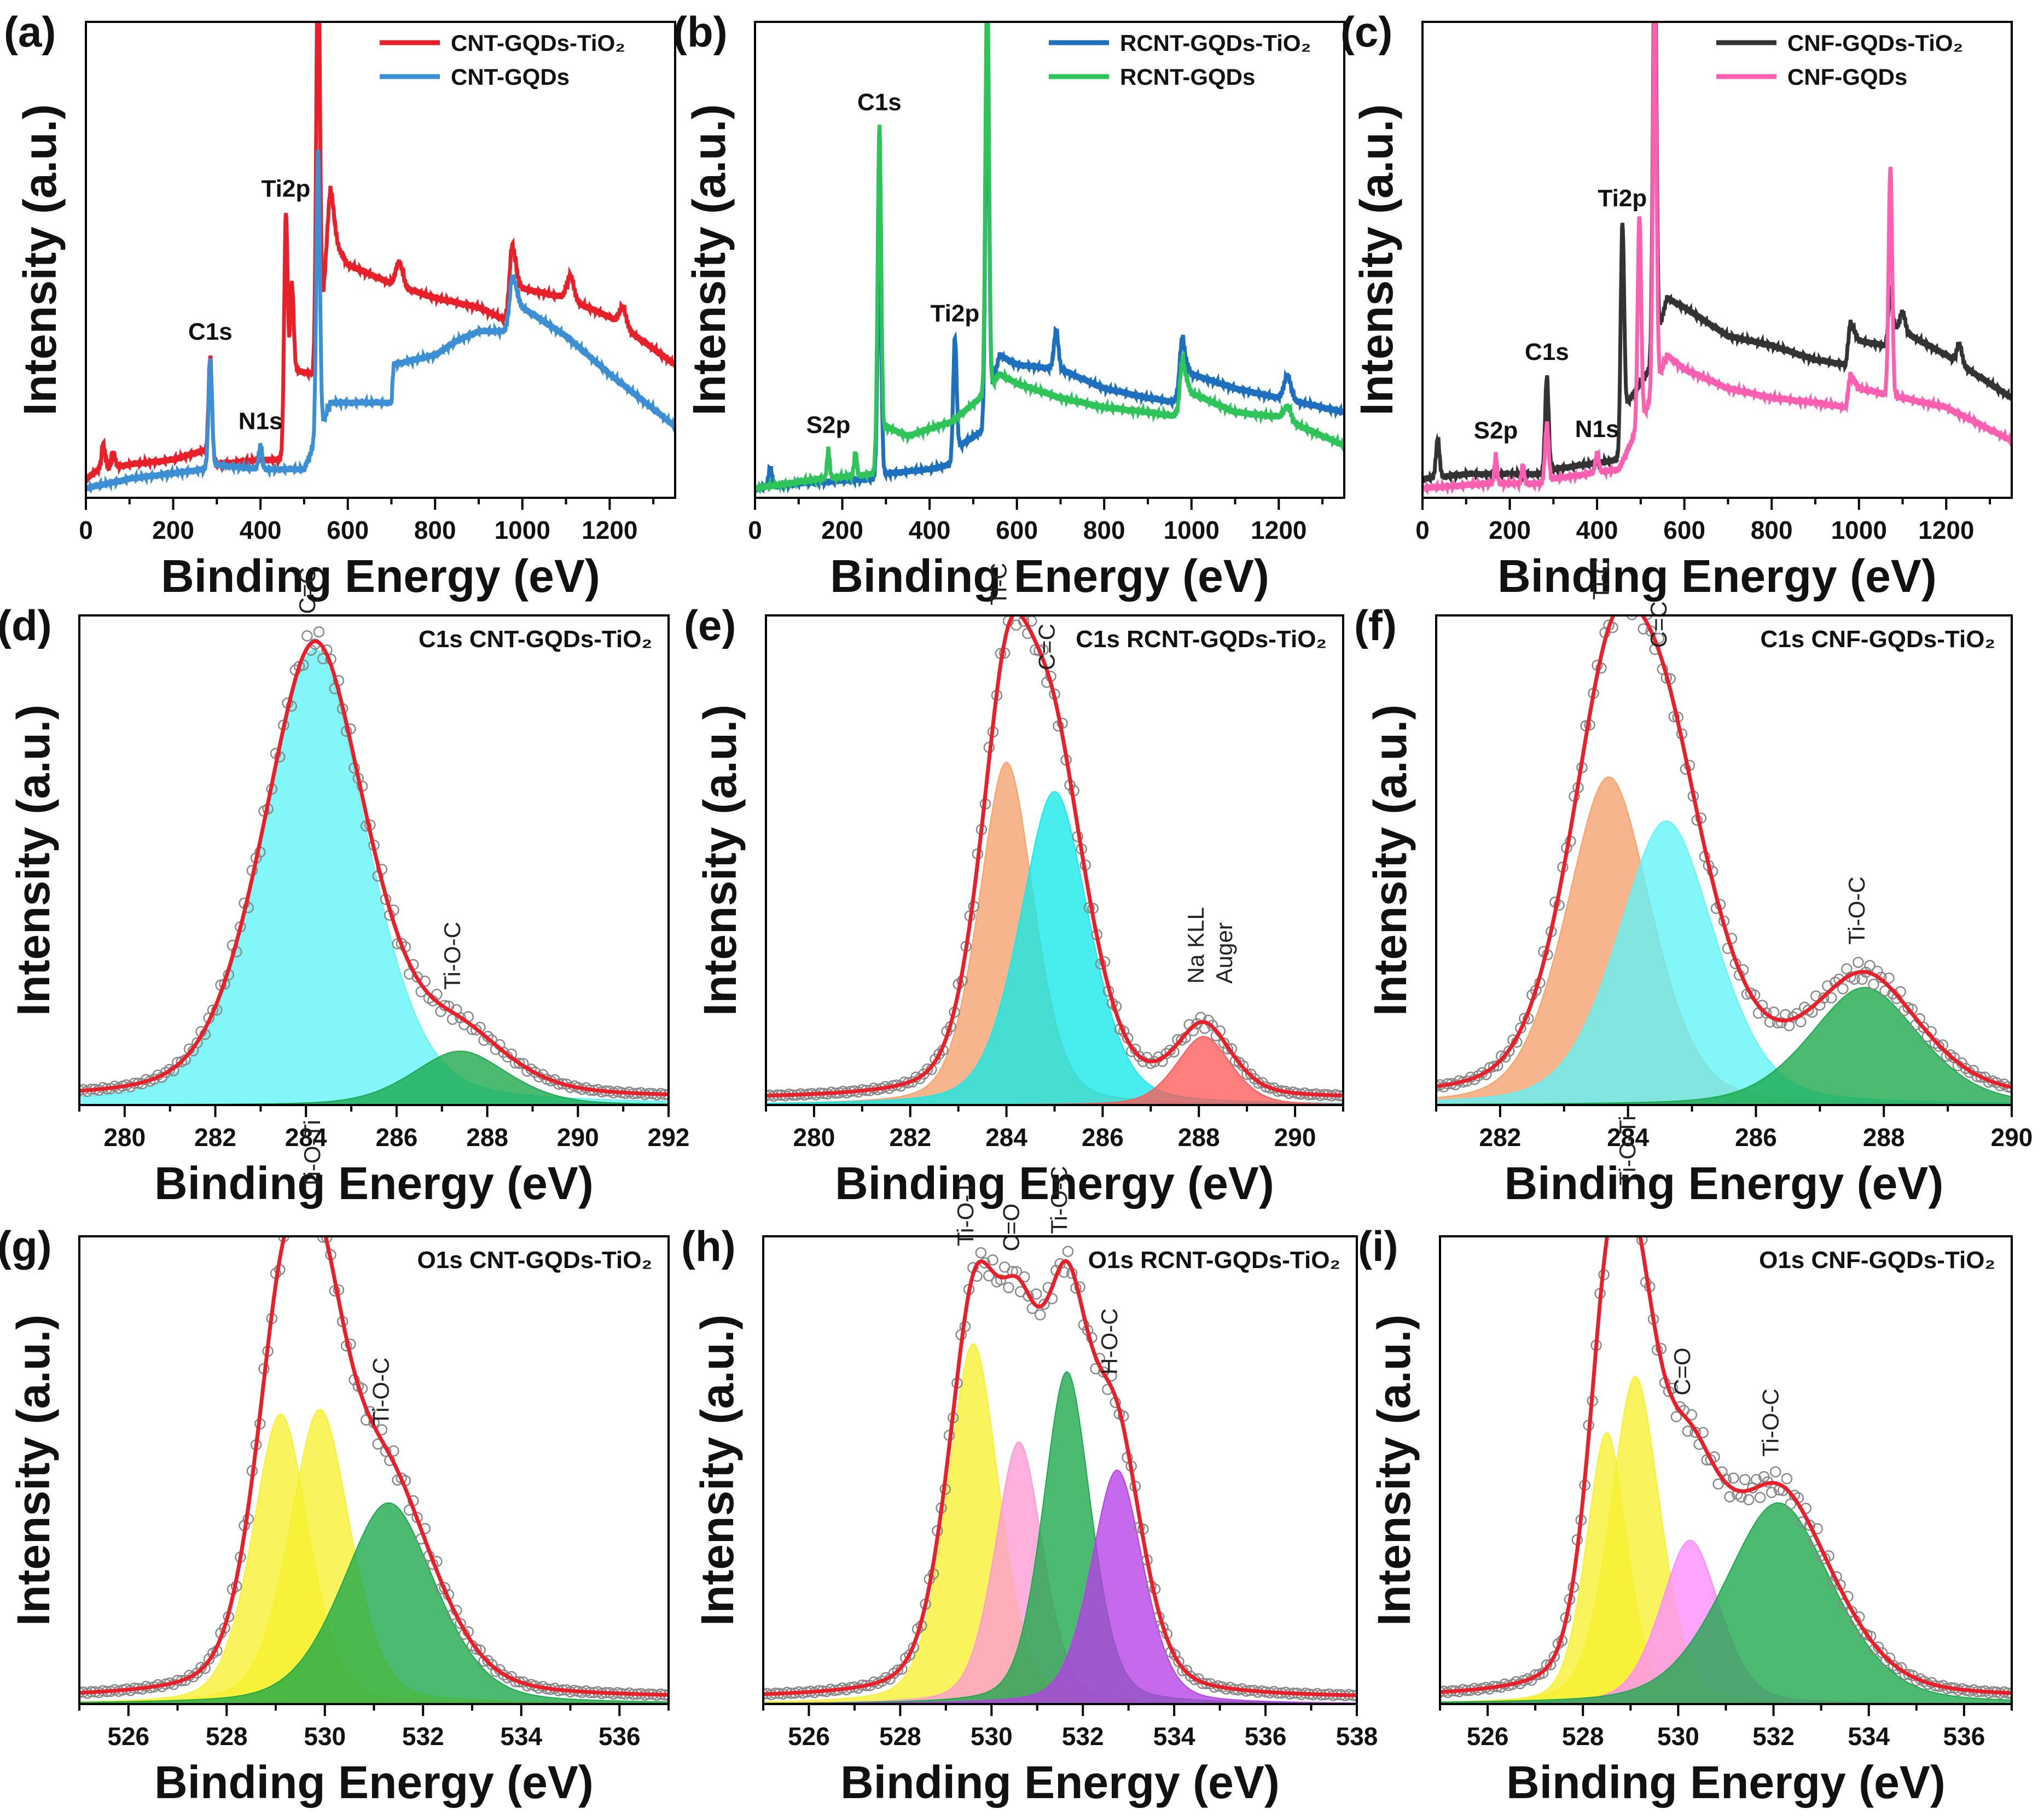 The height and width of the screenshot is (1820, 2044). Describe the element at coordinates (700, 32) in the screenshot. I see `panel-letter: (b)` at that location.